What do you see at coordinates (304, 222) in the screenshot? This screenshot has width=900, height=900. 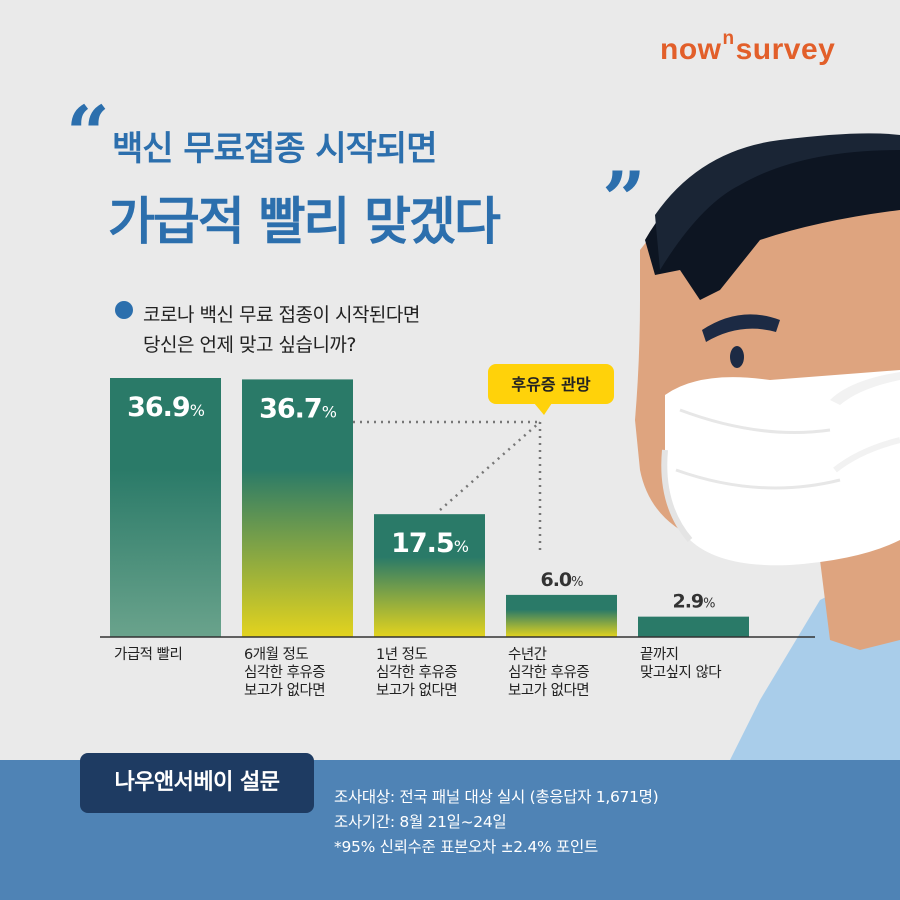 I see `headline-line2: 가급적 빨리 맞겠다` at bounding box center [304, 222].